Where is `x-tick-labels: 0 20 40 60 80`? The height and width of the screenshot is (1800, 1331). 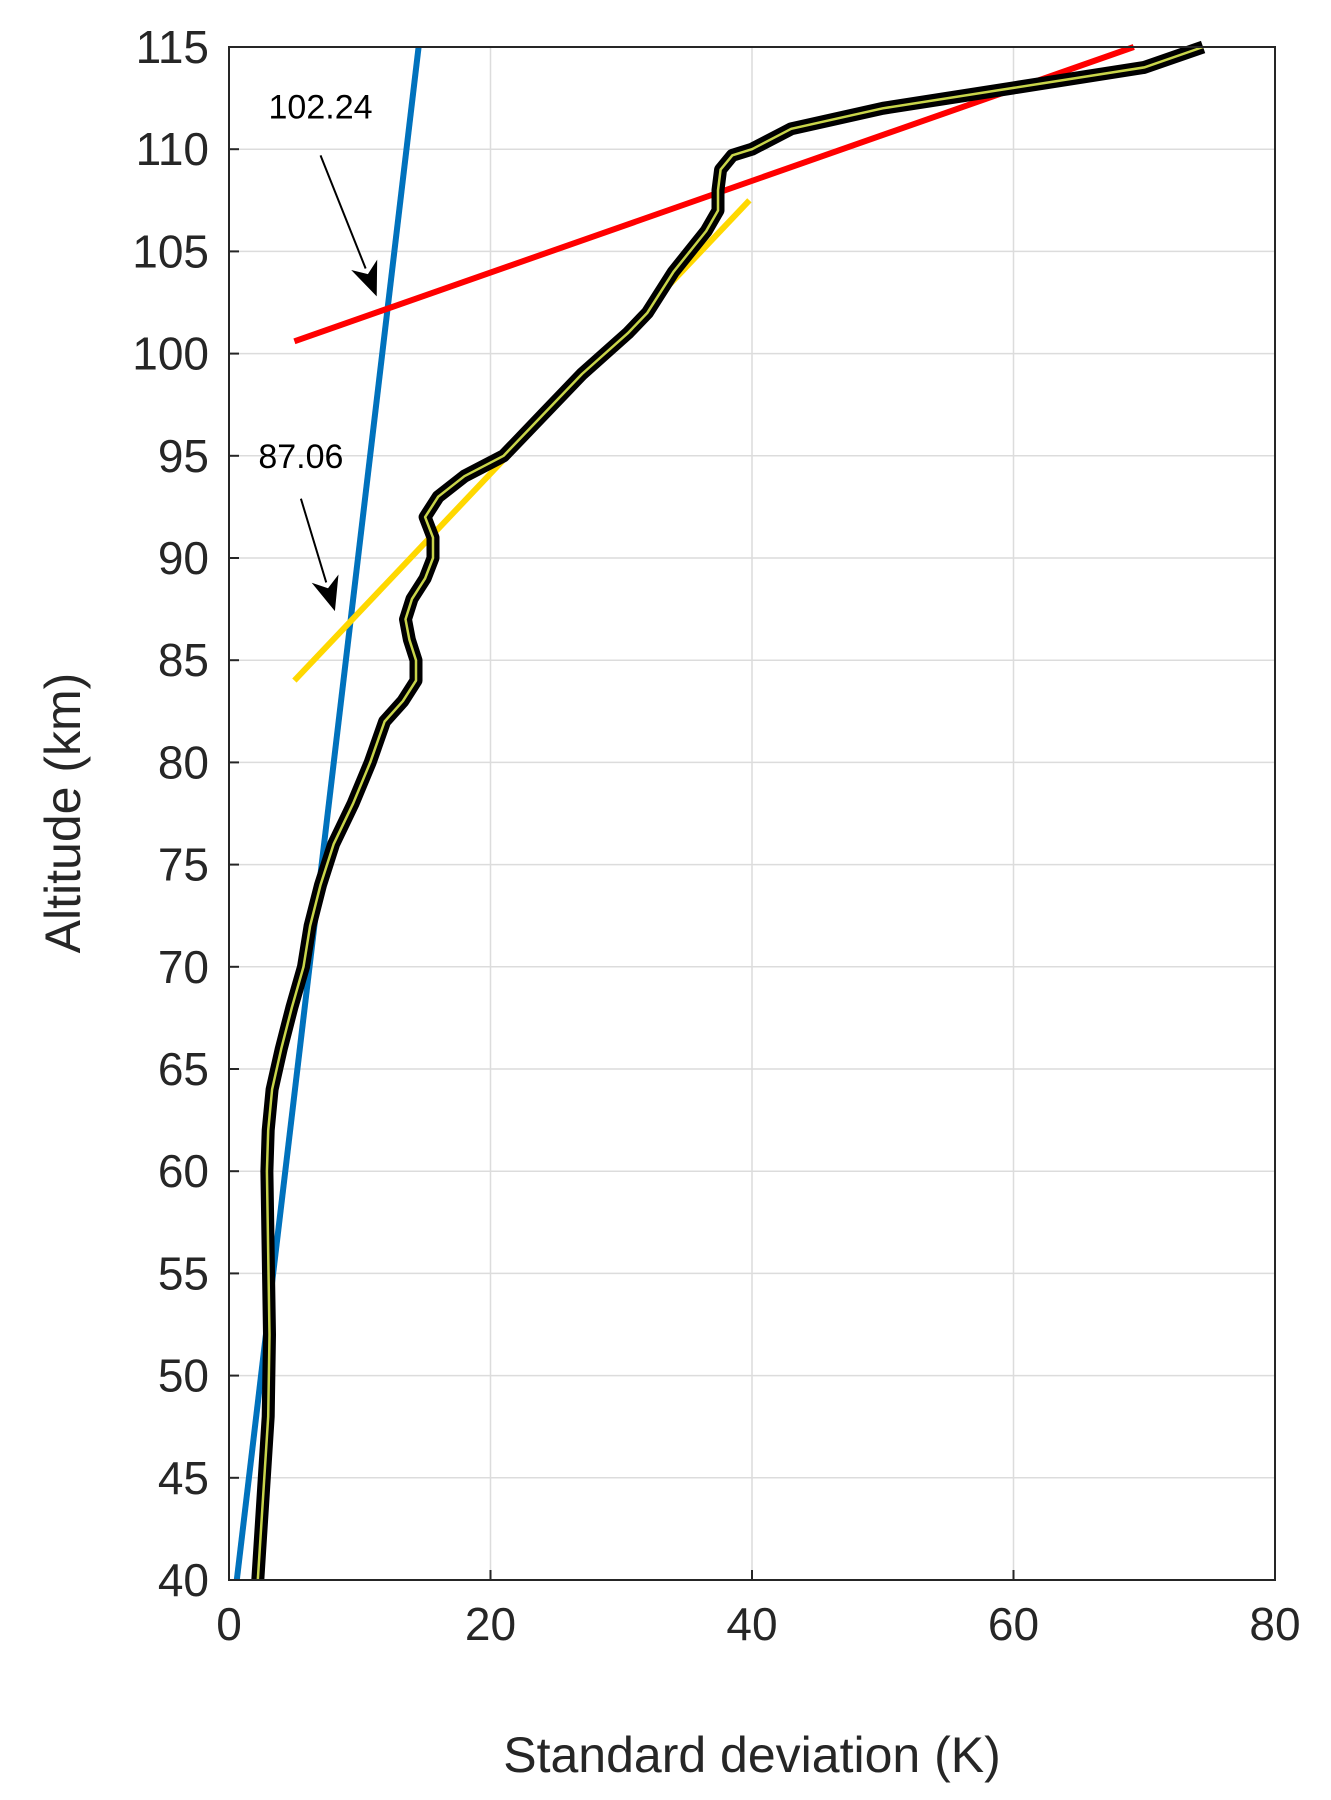 x-tick-labels: 0 20 40 60 80 is located at coordinates (758, 1610).